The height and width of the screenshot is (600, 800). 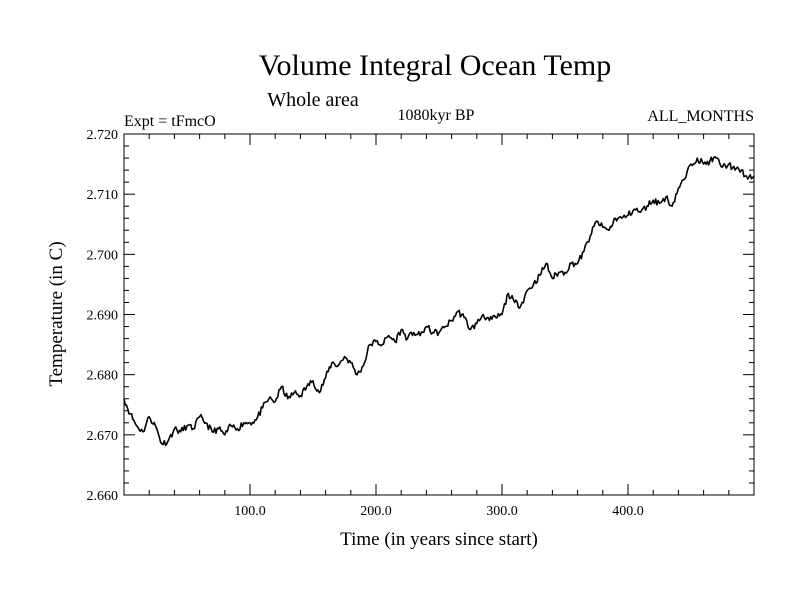 I want to click on y-tick-label: 2.670, so click(x=103, y=436).